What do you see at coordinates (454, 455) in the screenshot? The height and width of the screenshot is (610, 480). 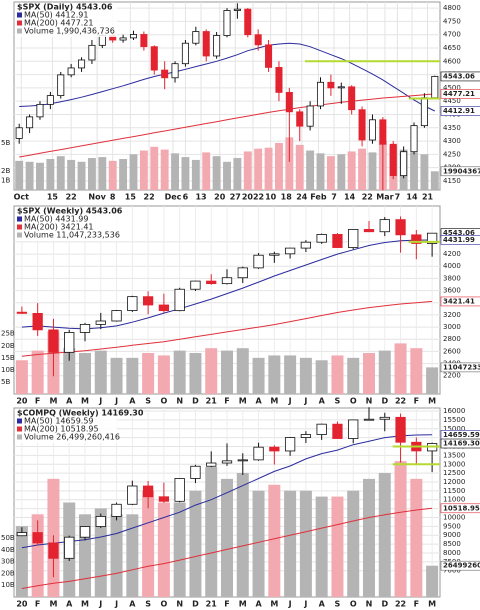 I see `y-tick-label: 13500` at bounding box center [454, 455].